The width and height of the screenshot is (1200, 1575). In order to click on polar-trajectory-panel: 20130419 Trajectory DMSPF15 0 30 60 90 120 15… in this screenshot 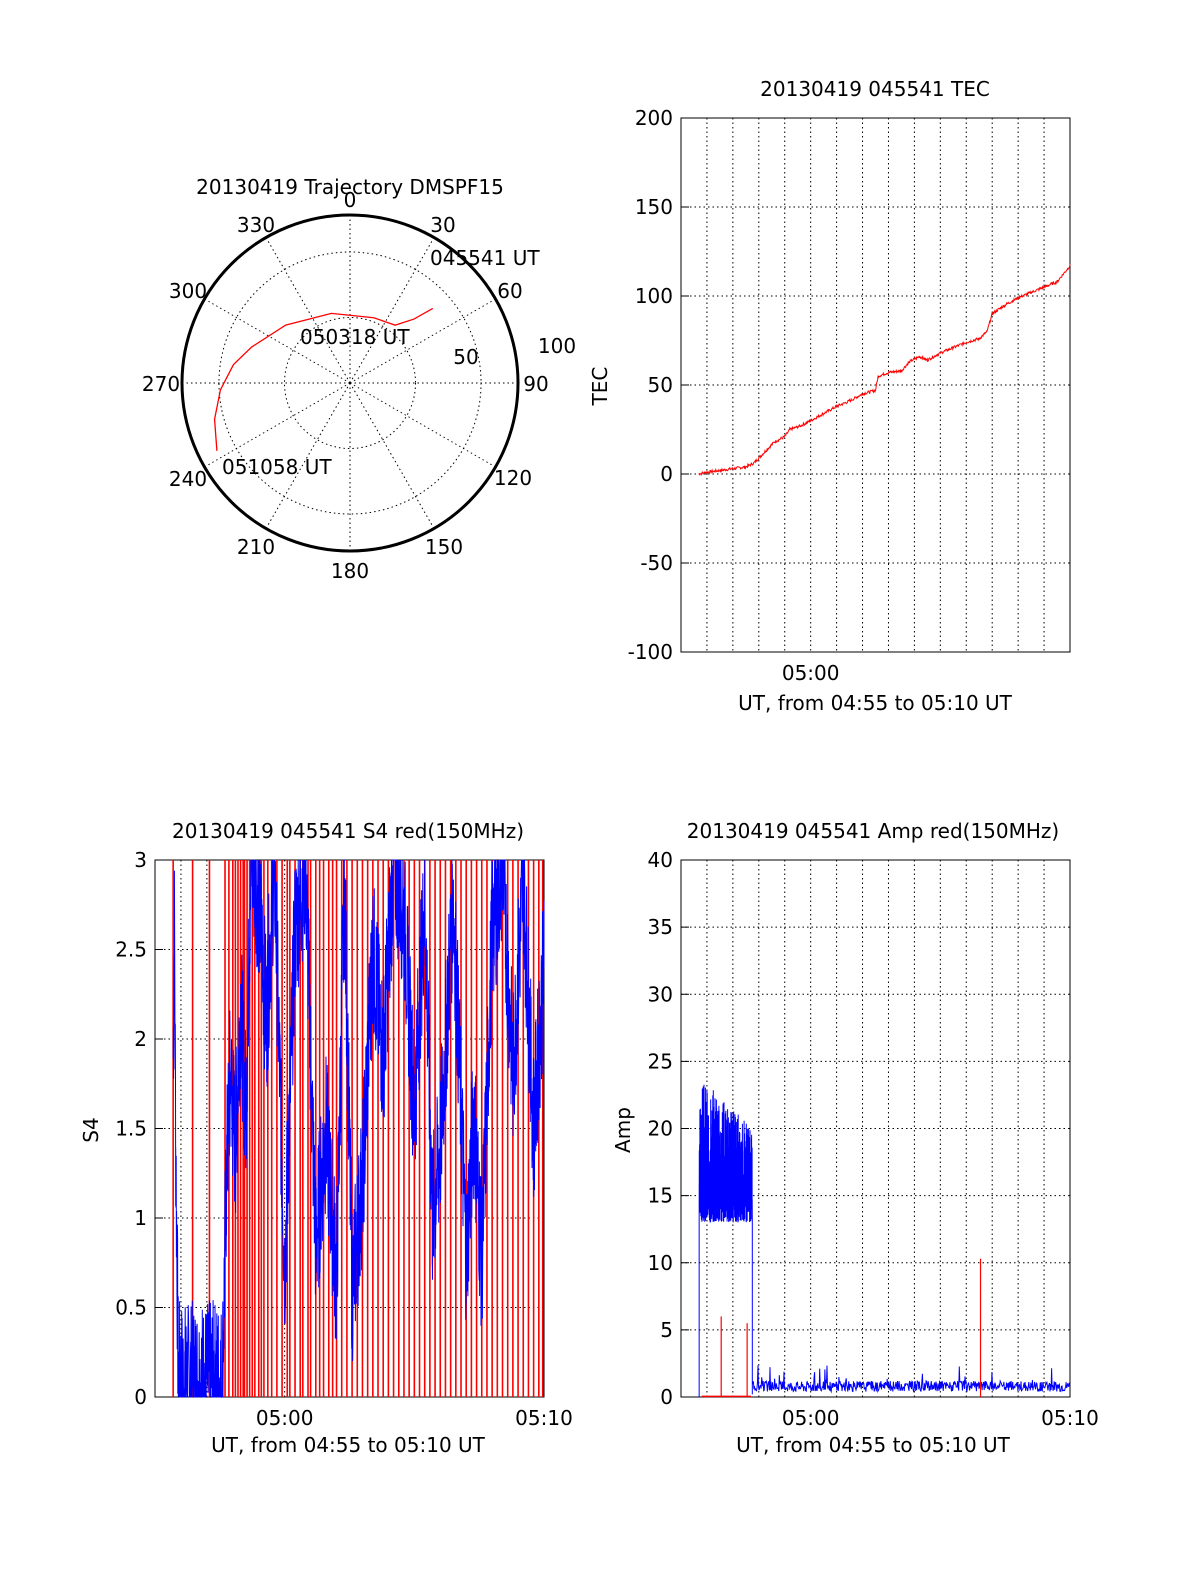, I will do `click(359, 379)`.